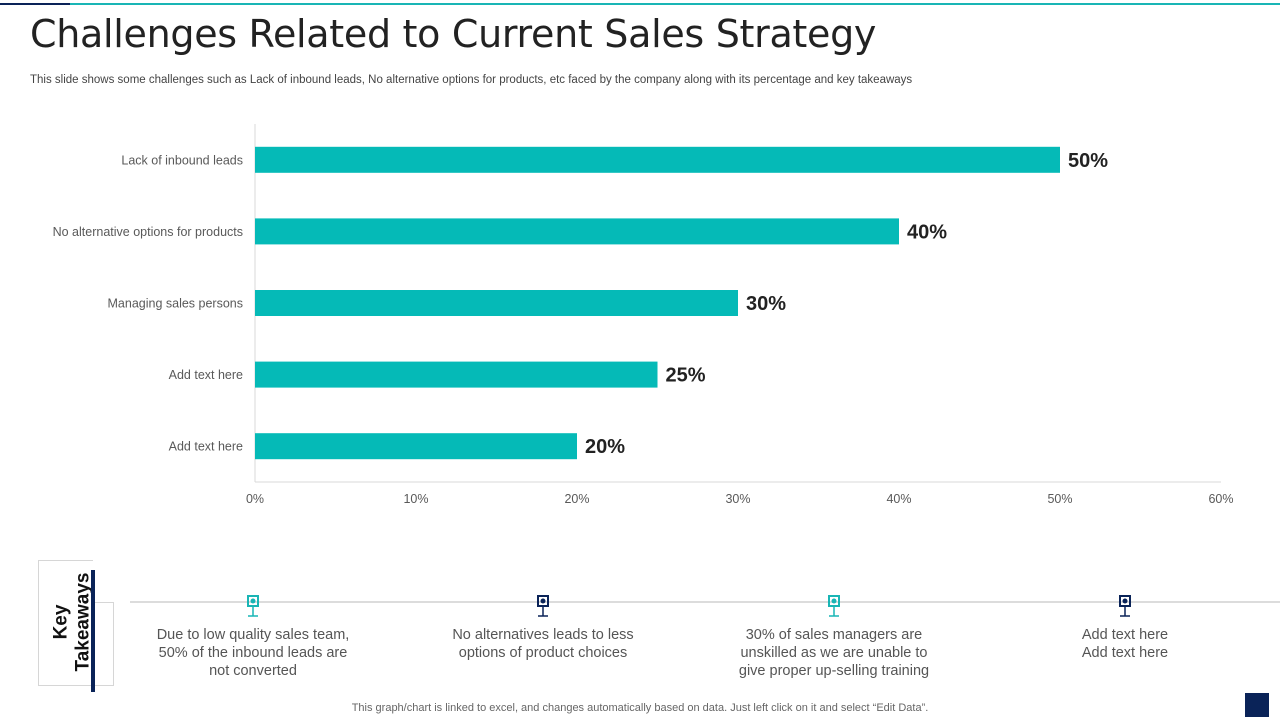 Image resolution: width=1280 pixels, height=720 pixels. Describe the element at coordinates (72, 622) in the screenshot. I see `key-takeaways-label: Key Takeaways` at that location.